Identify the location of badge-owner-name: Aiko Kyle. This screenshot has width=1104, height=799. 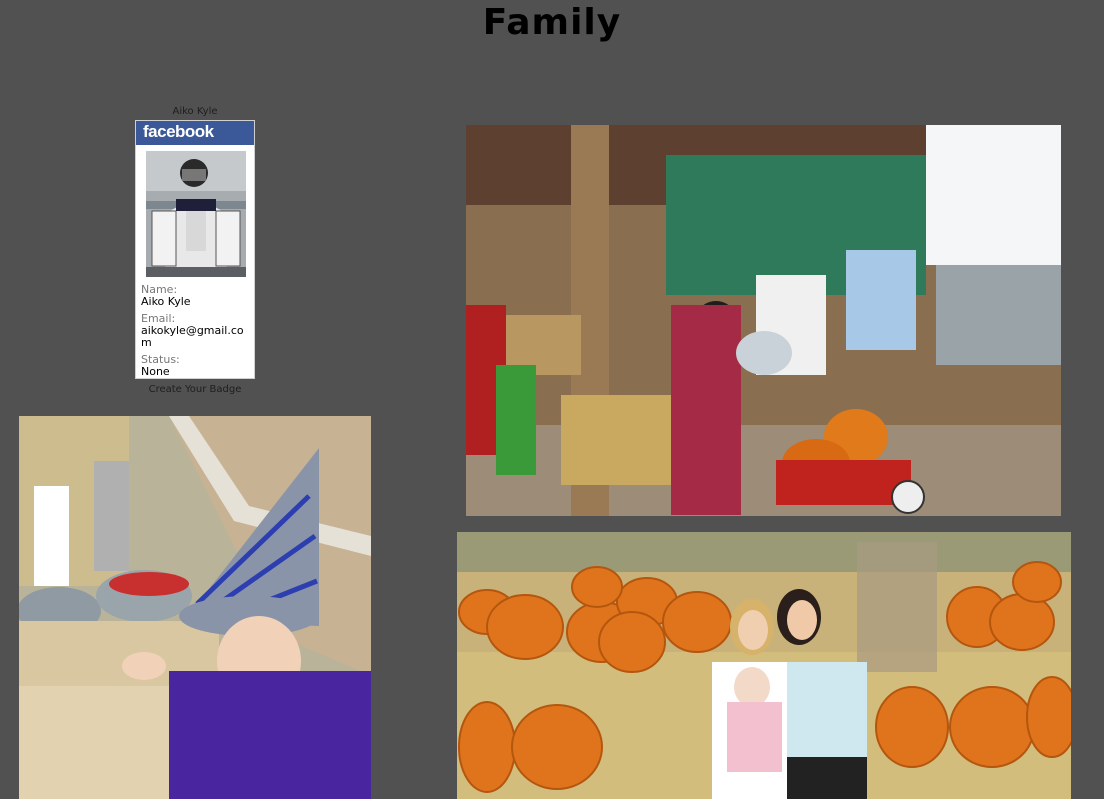
(195, 111).